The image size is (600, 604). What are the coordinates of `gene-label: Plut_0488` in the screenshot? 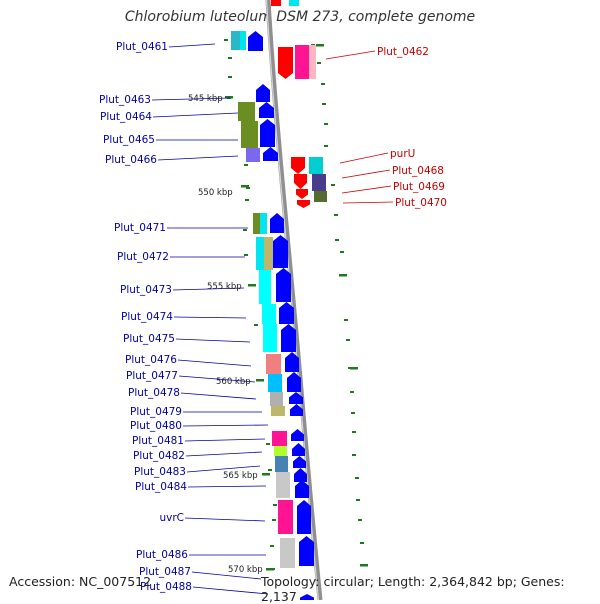 It's located at (166, 587).